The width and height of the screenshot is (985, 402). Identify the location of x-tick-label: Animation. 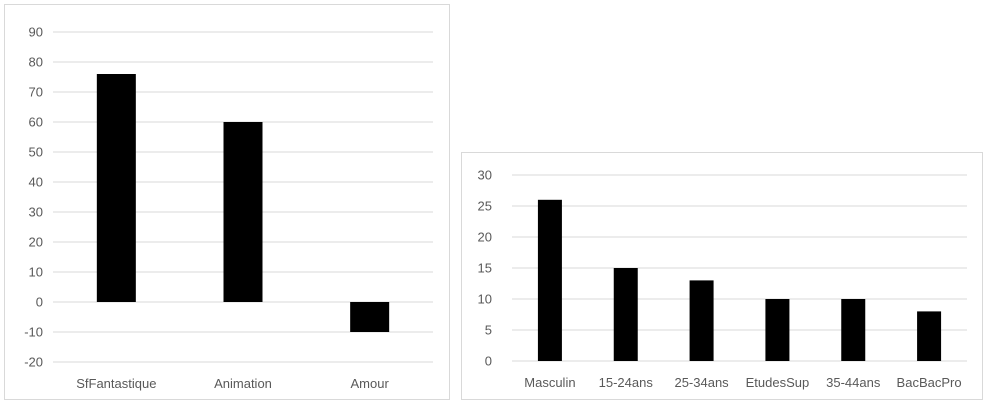
(243, 383).